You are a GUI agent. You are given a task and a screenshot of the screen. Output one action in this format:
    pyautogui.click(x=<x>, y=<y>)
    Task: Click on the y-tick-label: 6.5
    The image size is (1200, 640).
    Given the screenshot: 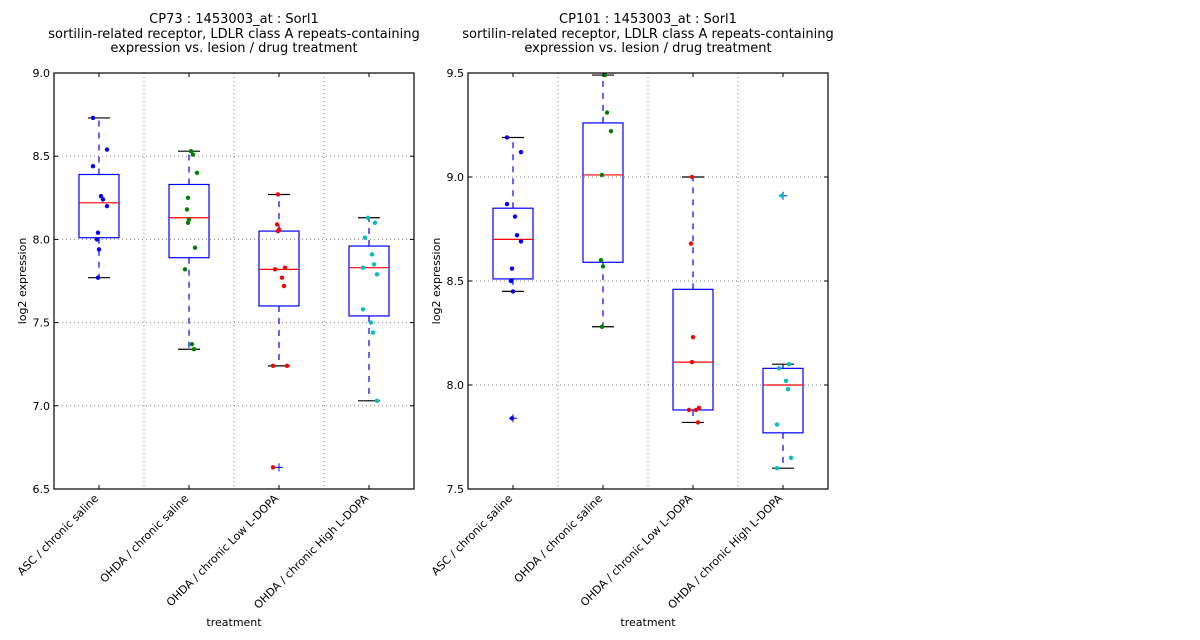 What is the action you would take?
    pyautogui.click(x=42, y=489)
    